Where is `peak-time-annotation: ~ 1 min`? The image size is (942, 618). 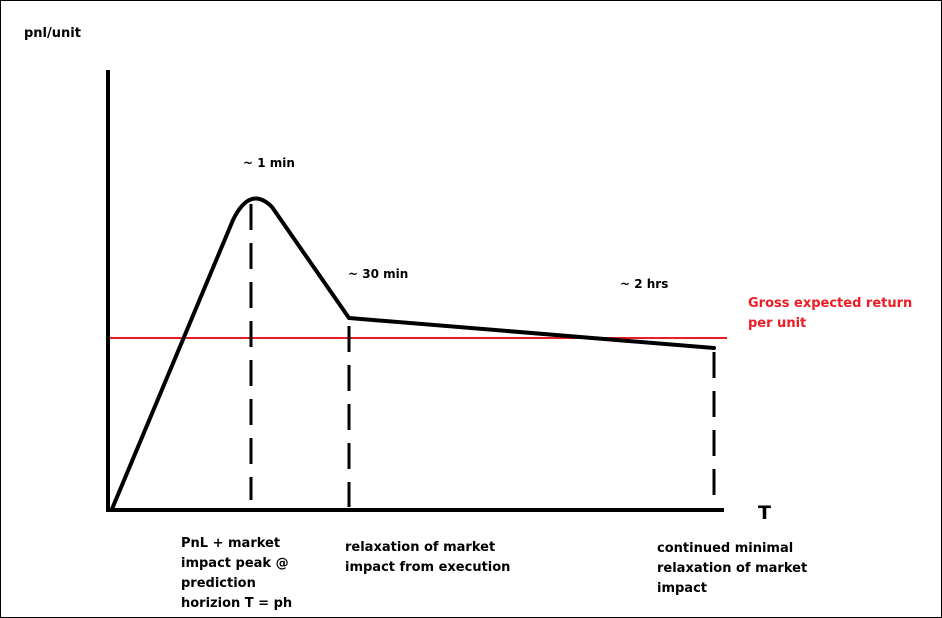
peak-time-annotation: ~ 1 min is located at coordinates (269, 163).